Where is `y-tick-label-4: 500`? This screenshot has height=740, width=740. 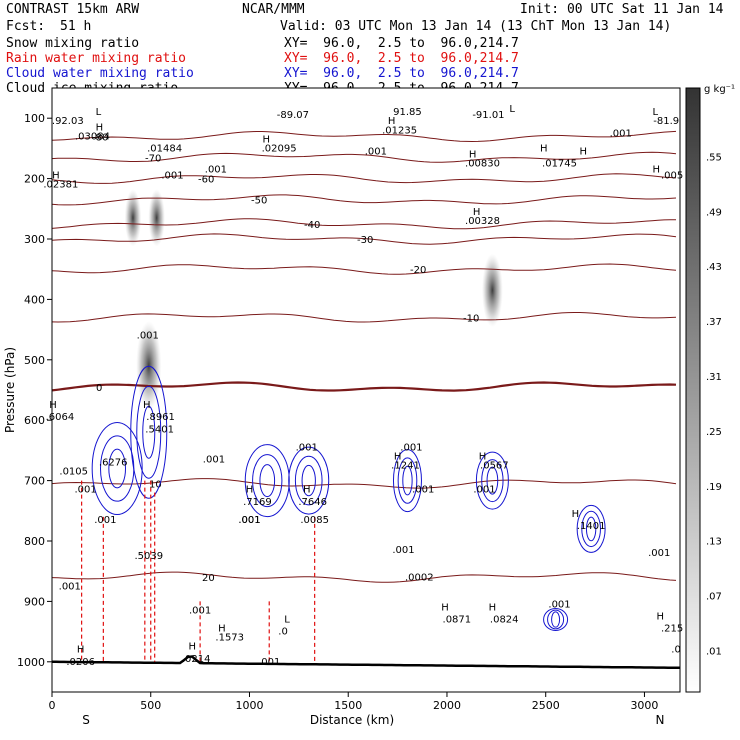
y-tick-label-4: 500 is located at coordinates (34, 360).